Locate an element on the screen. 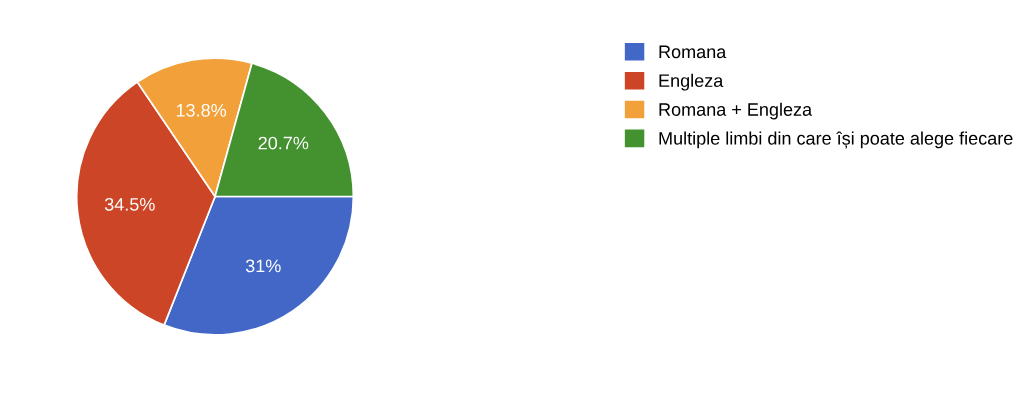  legend-label: Romana + Engleza is located at coordinates (736, 111).